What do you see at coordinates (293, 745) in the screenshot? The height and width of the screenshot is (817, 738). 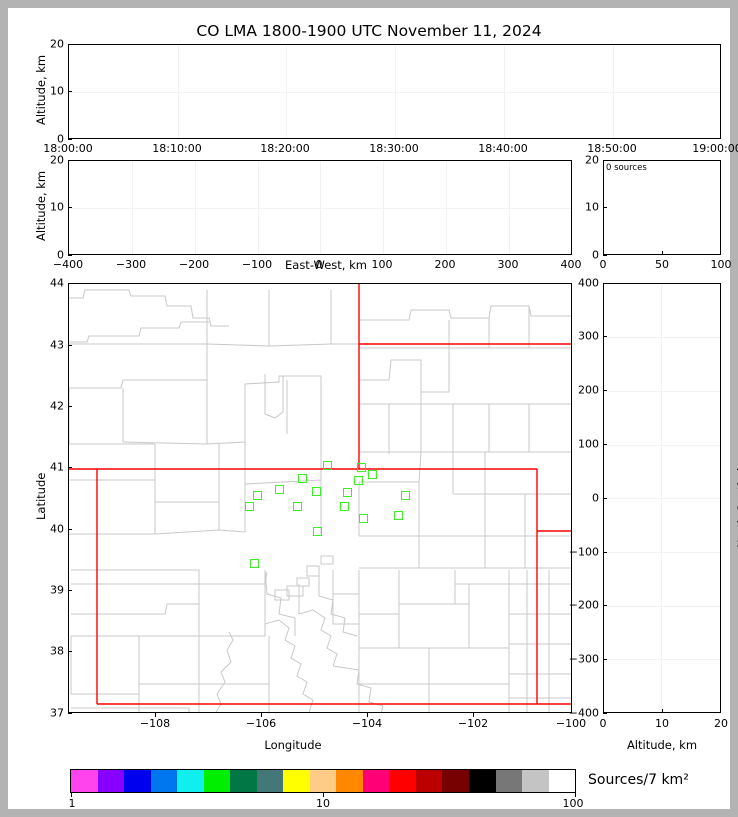 I see `axis-title-longitude: Longitude` at bounding box center [293, 745].